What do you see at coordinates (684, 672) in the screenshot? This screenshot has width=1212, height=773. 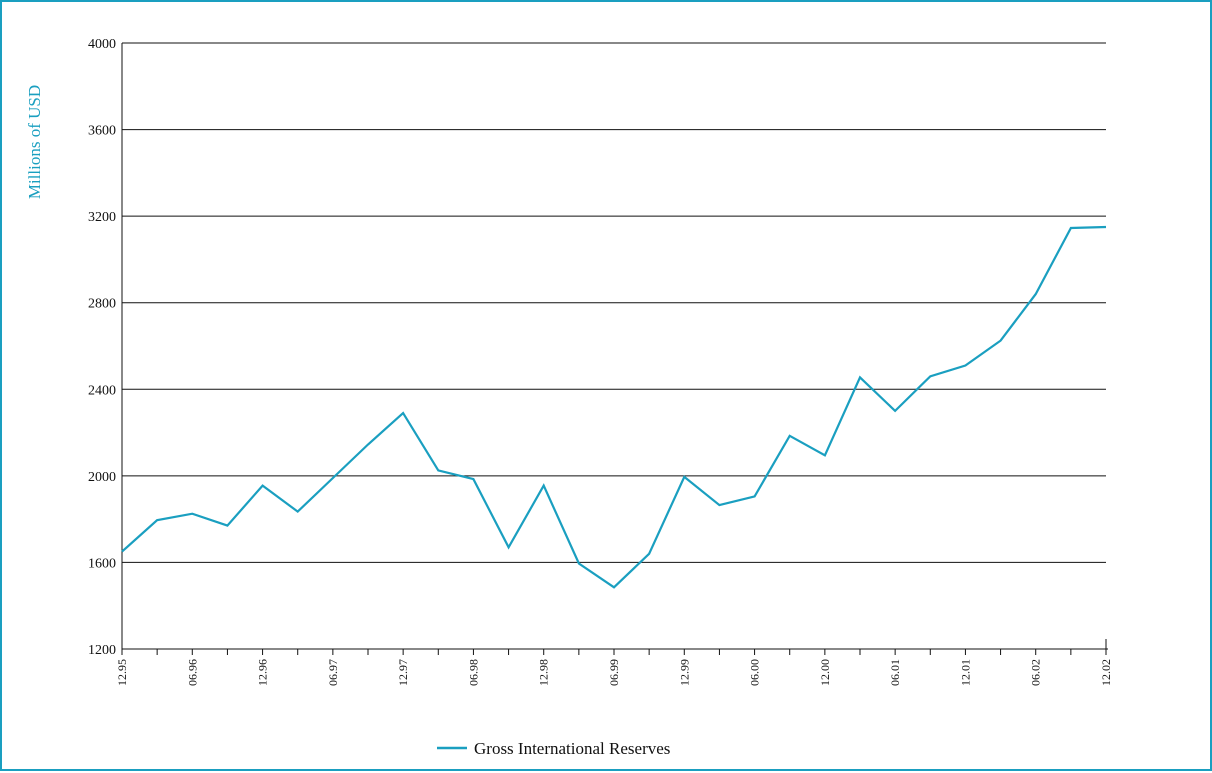 I see `x-tick-label: 12.99` at bounding box center [684, 672].